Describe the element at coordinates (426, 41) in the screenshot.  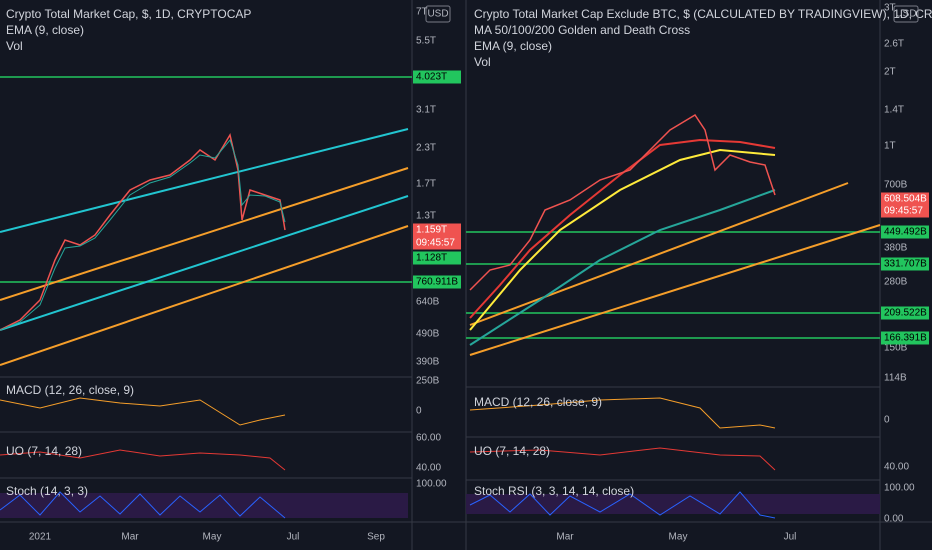
I see `axis-label: 5.5T` at that location.